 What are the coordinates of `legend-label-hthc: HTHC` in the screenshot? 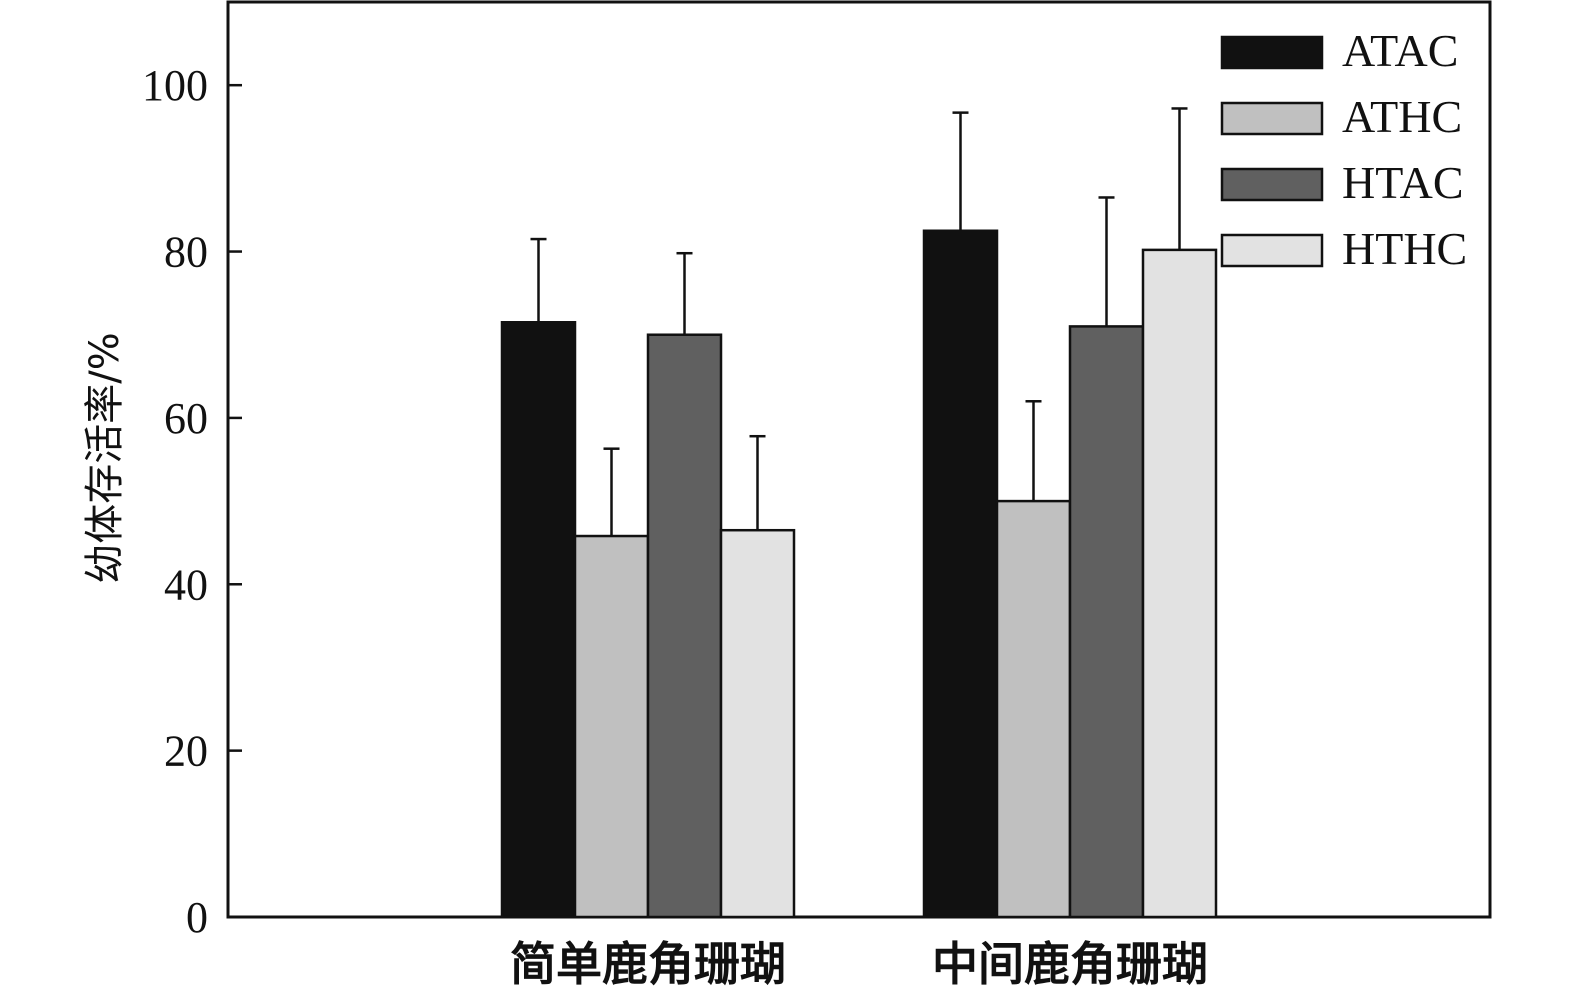 It's located at (1404, 248).